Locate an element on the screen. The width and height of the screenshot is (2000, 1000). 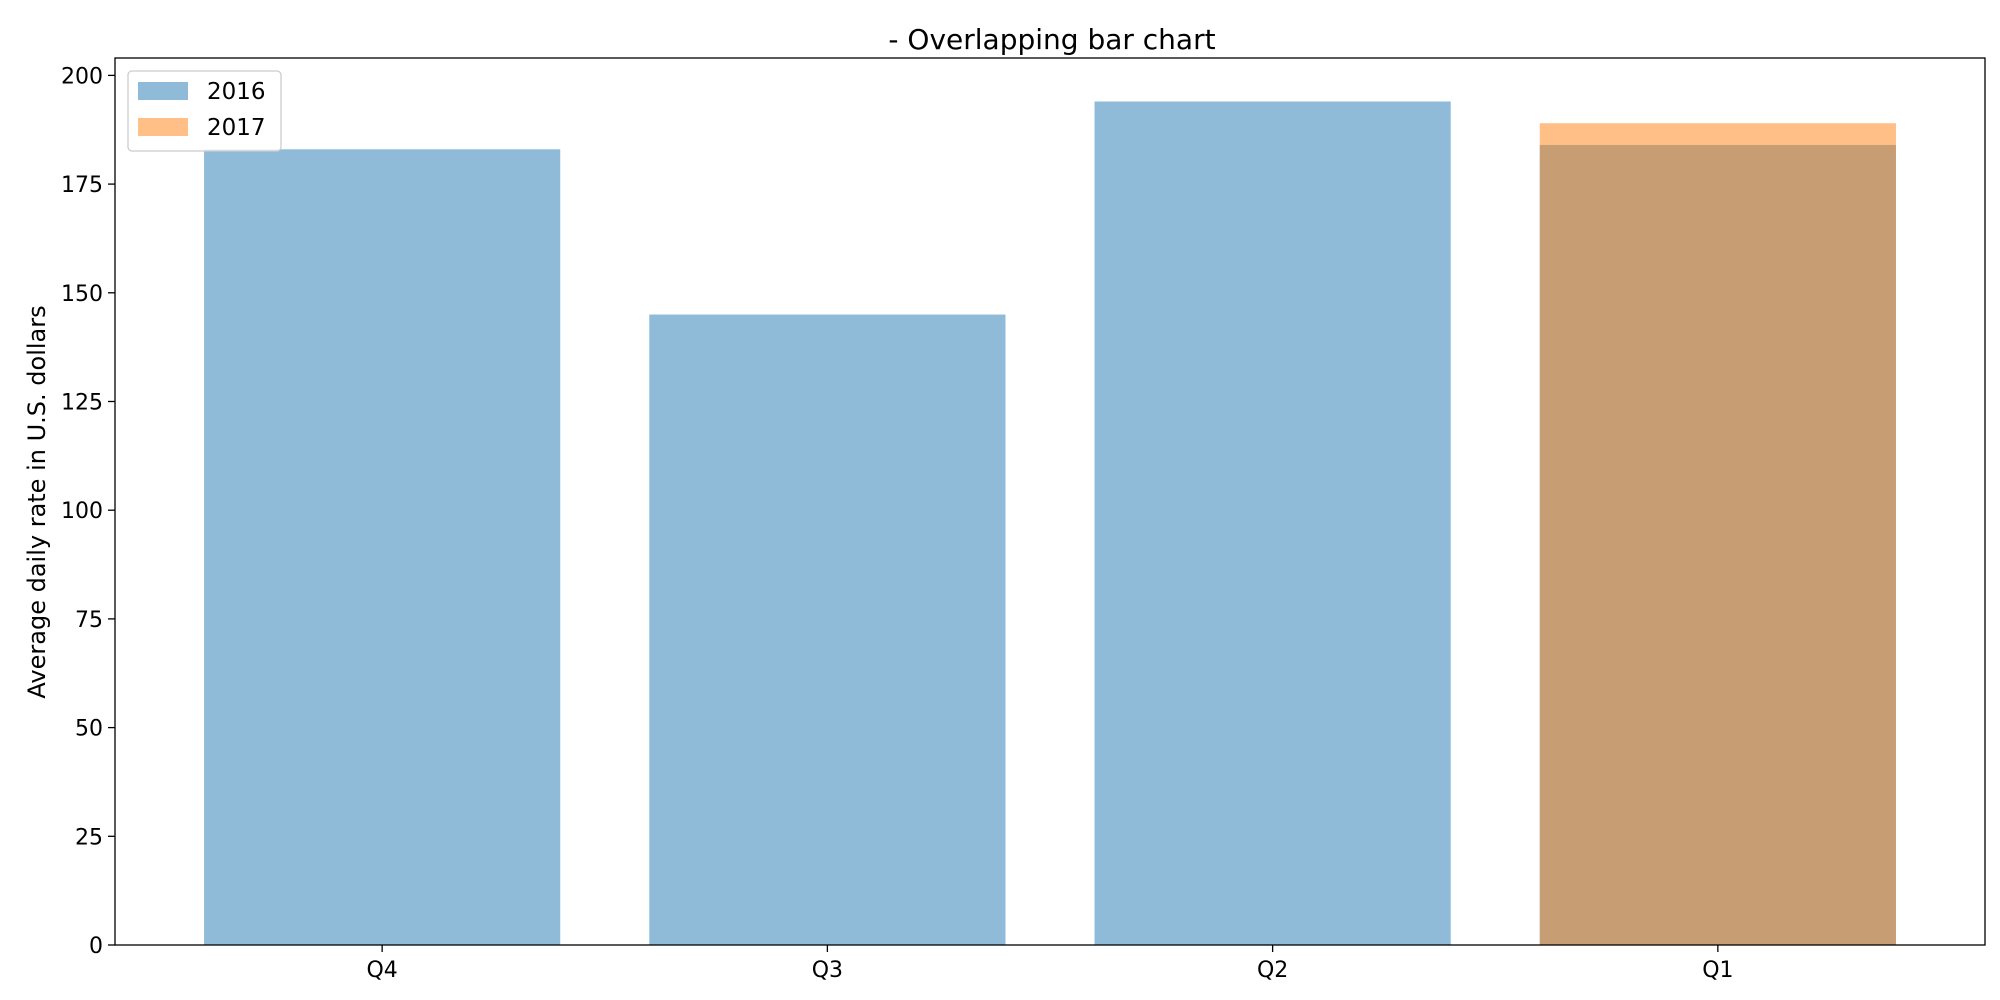
bar-2016-Q4 is located at coordinates (382, 547).